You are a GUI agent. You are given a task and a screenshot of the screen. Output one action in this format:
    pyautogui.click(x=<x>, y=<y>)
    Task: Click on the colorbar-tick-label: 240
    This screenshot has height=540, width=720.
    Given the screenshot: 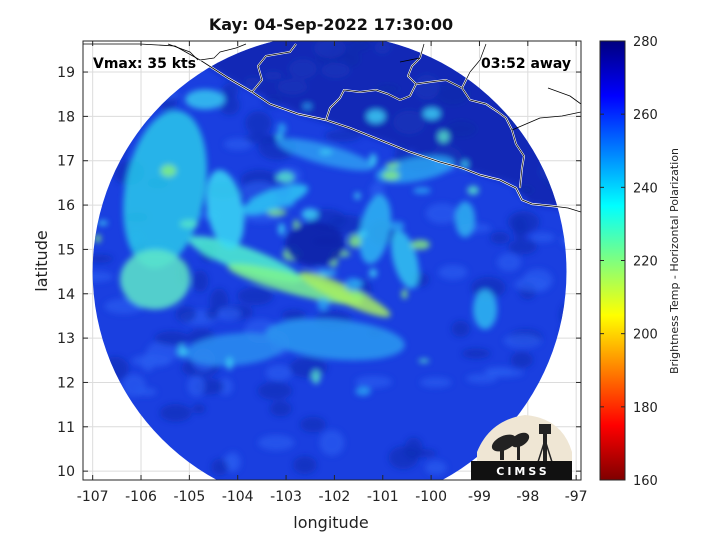 What is the action you would take?
    pyautogui.click(x=645, y=188)
    